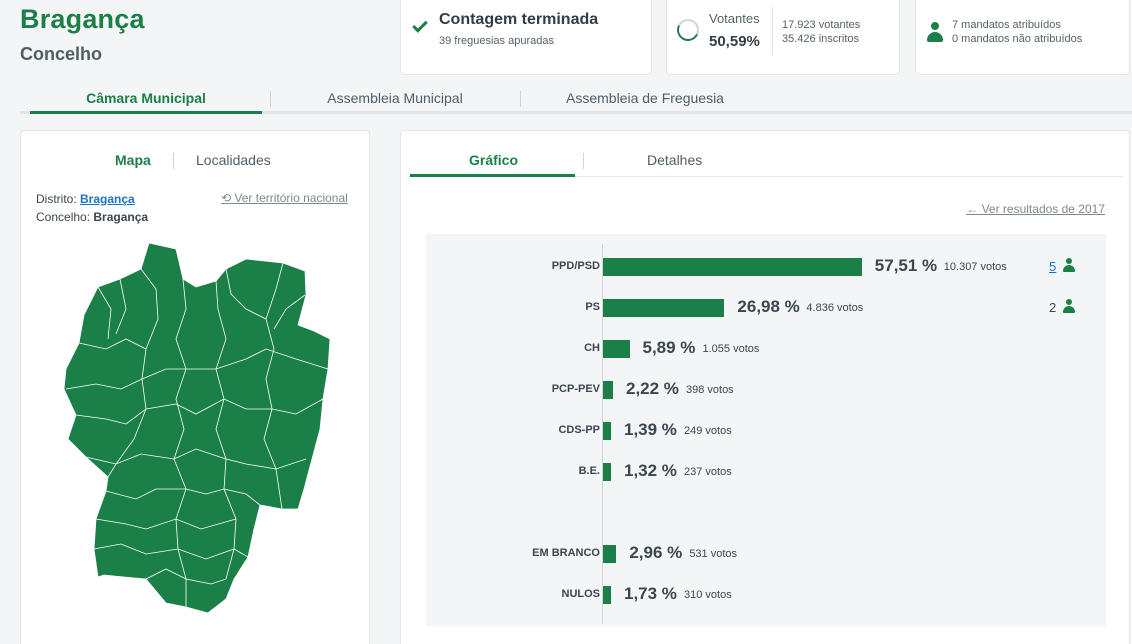 The height and width of the screenshot is (644, 1132). Describe the element at coordinates (494, 160) in the screenshot. I see `tab-grafico: Gráfico` at that location.